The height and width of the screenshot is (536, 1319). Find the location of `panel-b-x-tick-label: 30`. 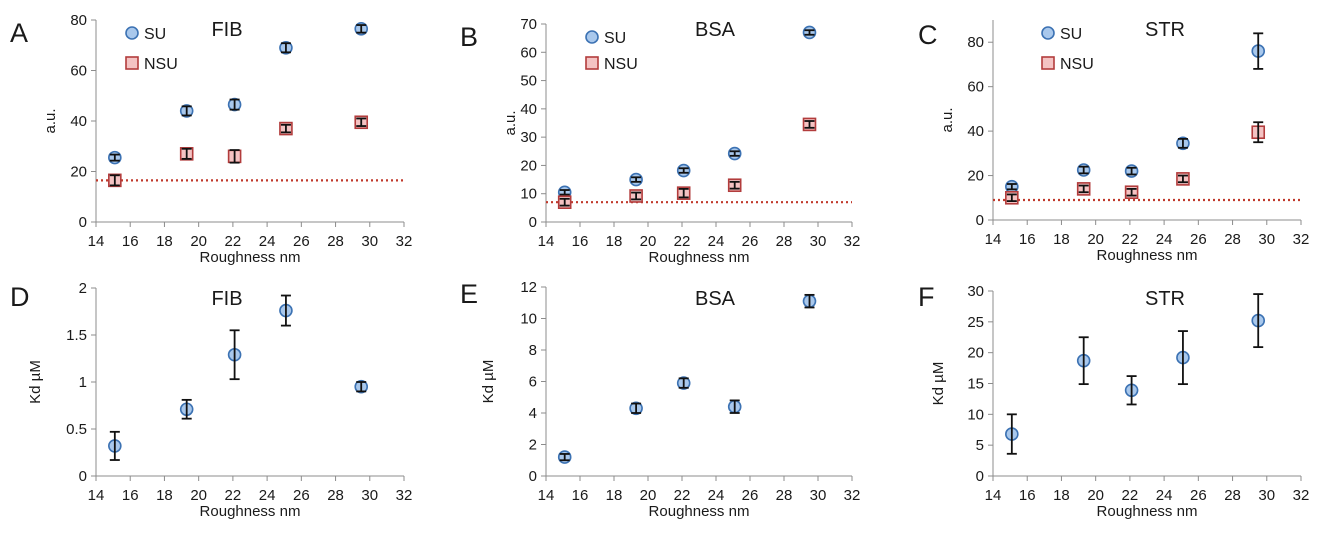

panel-b-x-tick-label: 30 is located at coordinates (818, 241).